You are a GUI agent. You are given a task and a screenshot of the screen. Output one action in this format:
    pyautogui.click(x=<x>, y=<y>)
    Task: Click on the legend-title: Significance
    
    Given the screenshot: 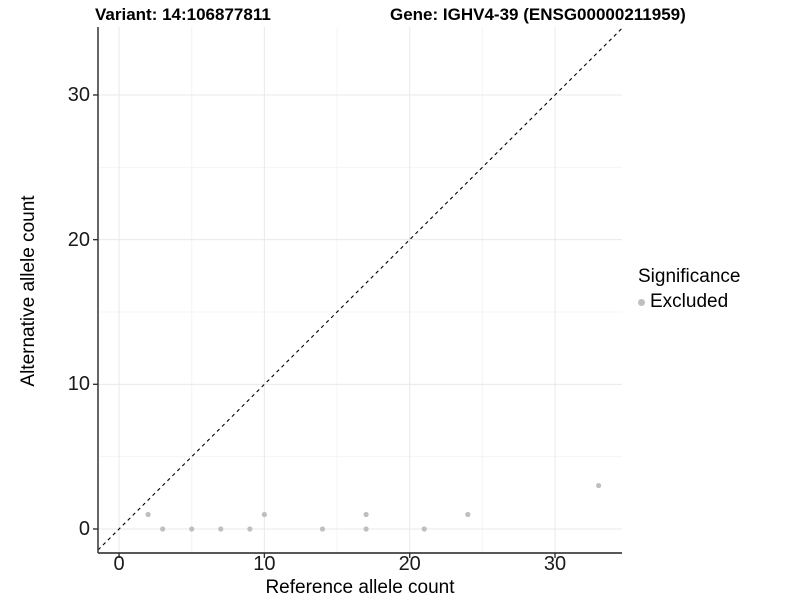 What is the action you would take?
    pyautogui.click(x=689, y=276)
    